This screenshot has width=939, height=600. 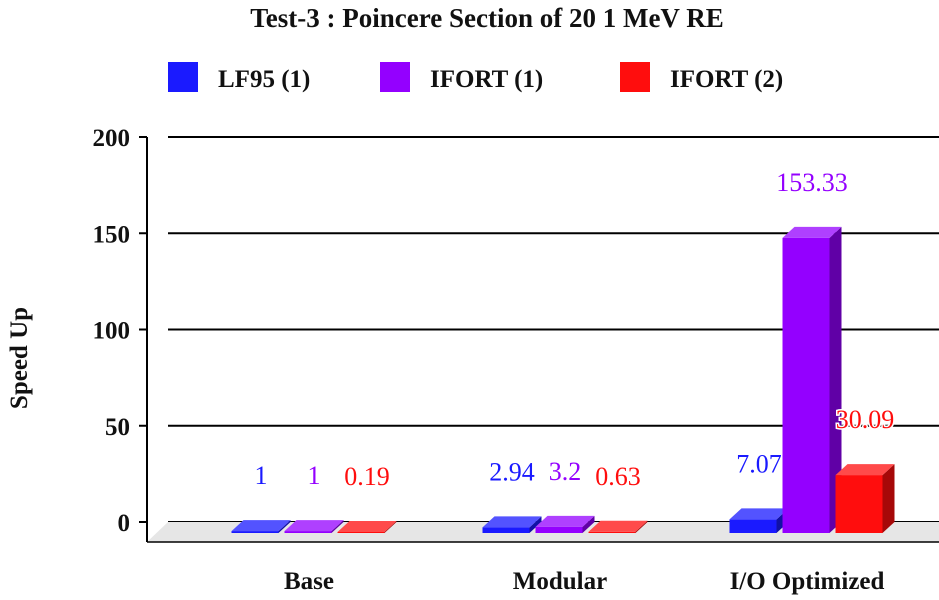 What do you see at coordinates (309, 581) in the screenshot?
I see `category-label: Base` at bounding box center [309, 581].